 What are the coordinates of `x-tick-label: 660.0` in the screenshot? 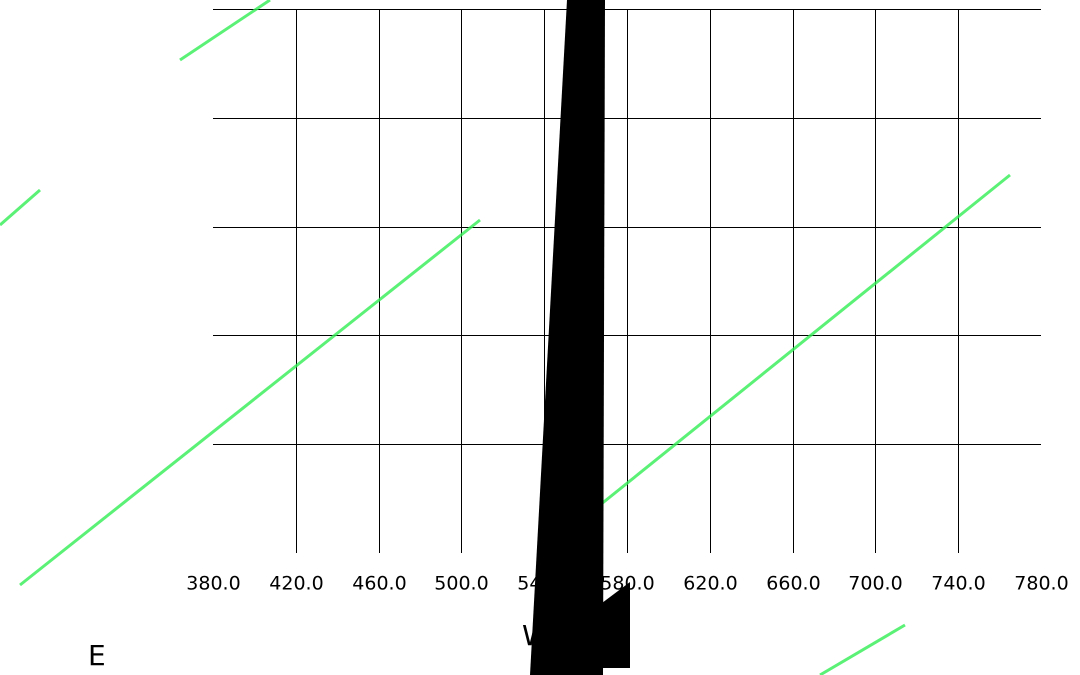 It's located at (793, 584).